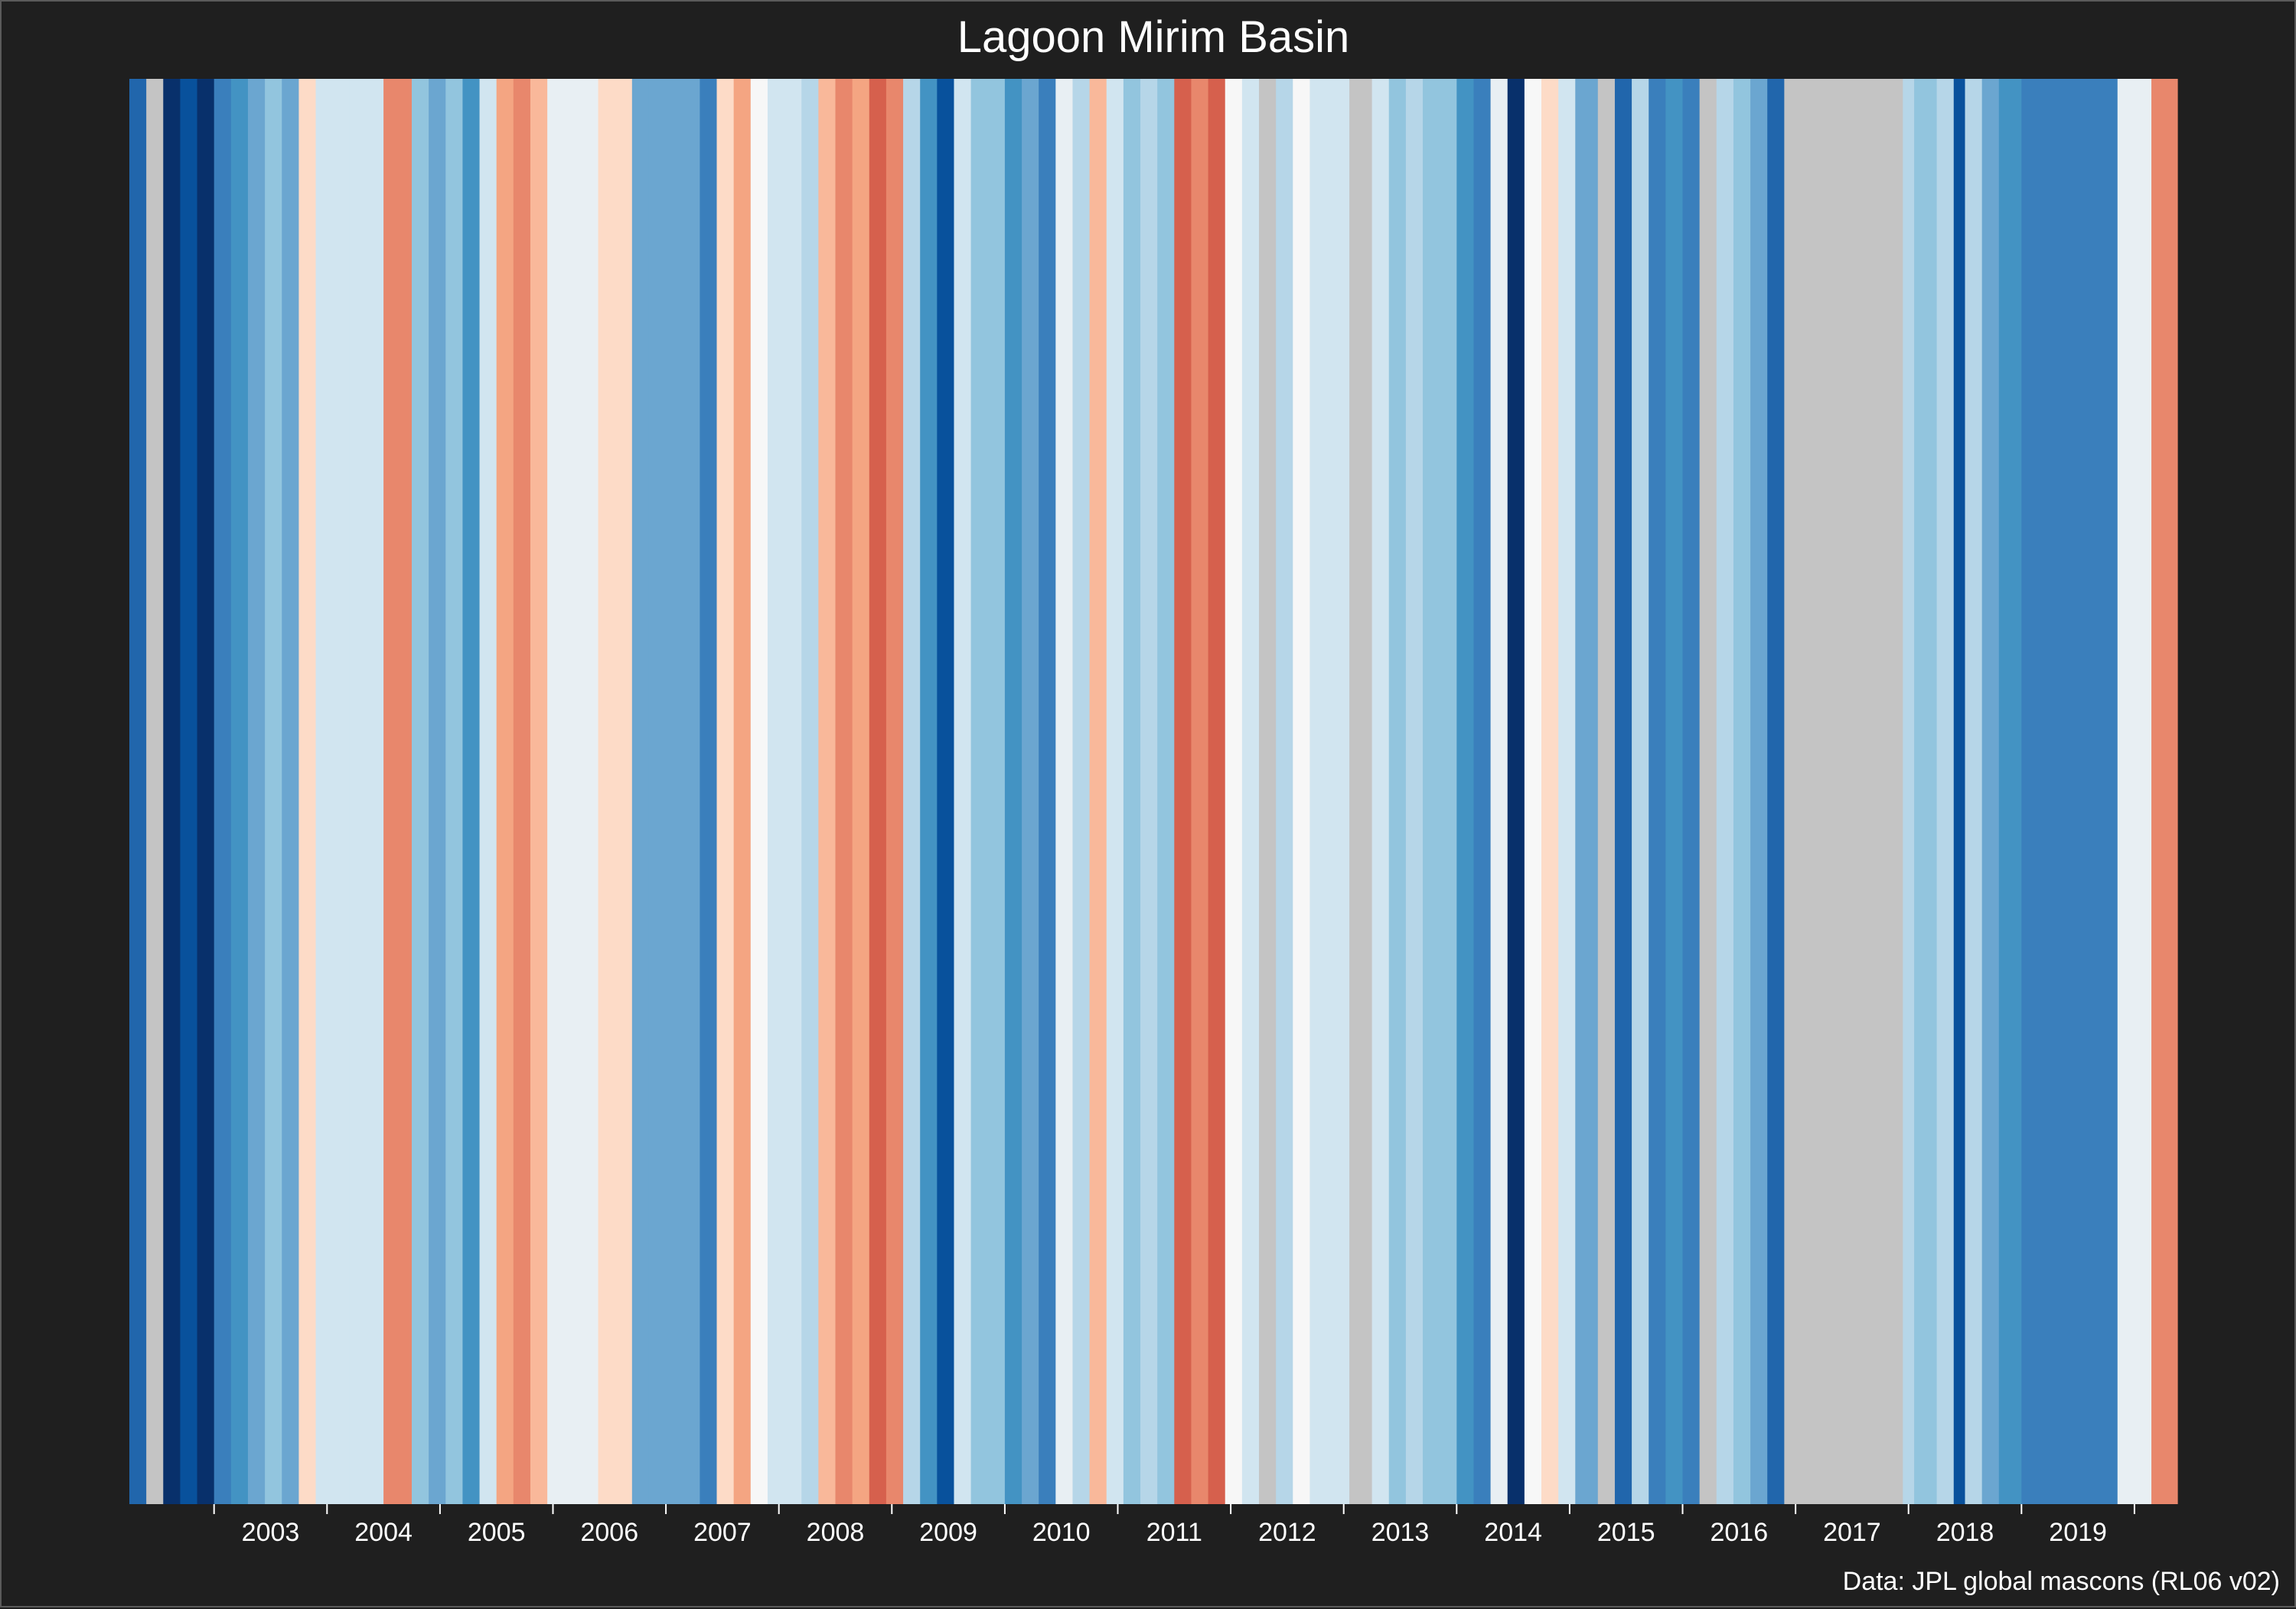 Image resolution: width=2296 pixels, height=1609 pixels. Describe the element at coordinates (1153, 37) in the screenshot. I see `chart-title: Lagoon Mirim Basin` at that location.